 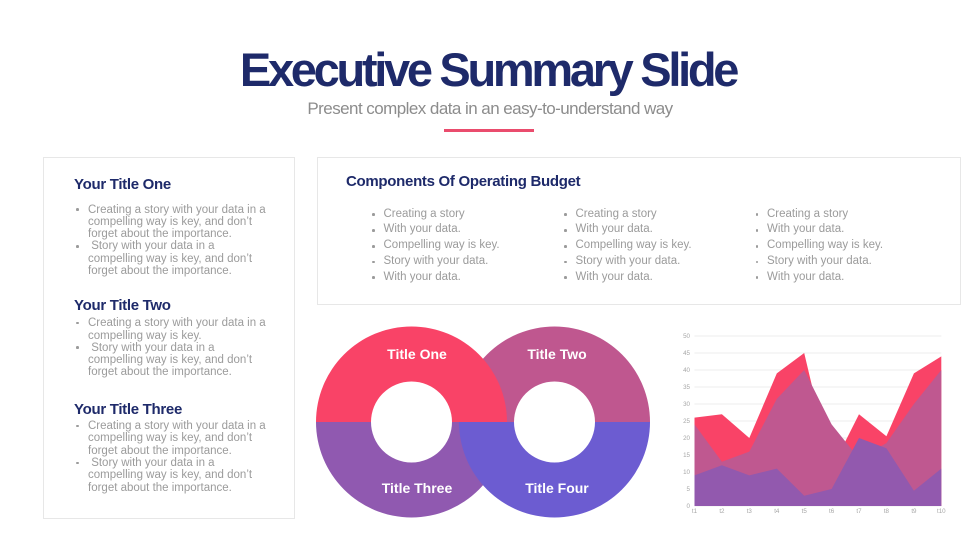 I want to click on svg-text: t2, so click(x=722, y=511).